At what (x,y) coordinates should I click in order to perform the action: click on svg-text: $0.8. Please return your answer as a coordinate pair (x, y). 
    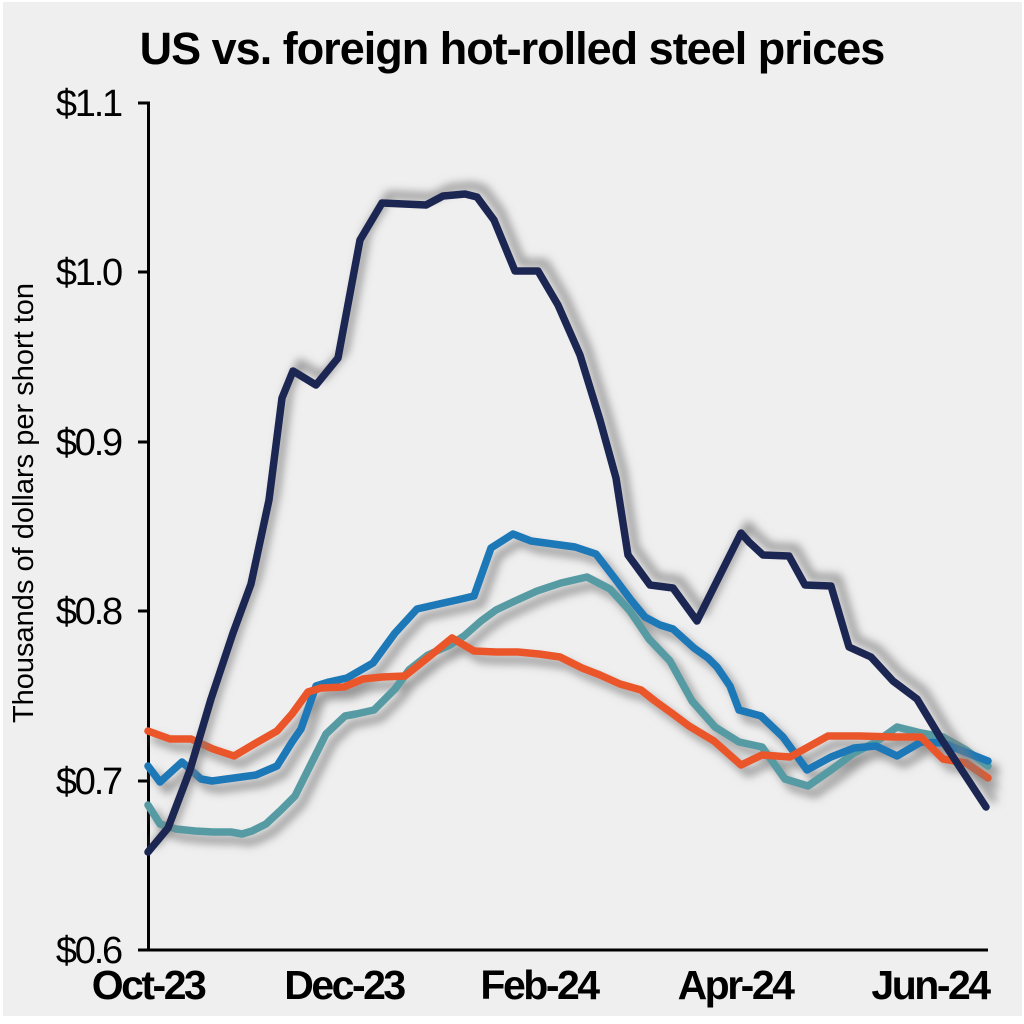
    Looking at the image, I should click on (89, 612).